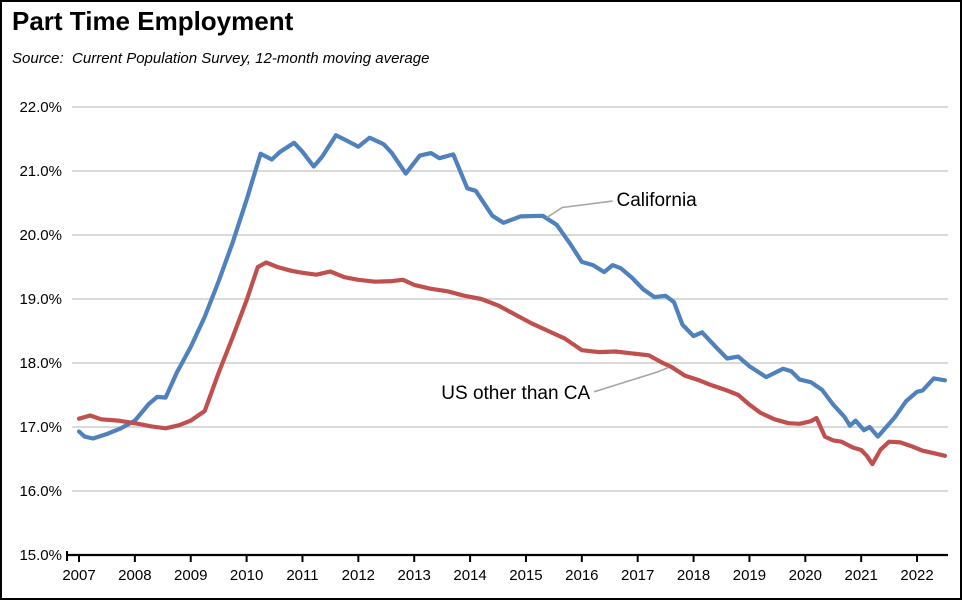  What do you see at coordinates (916, 575) in the screenshot?
I see `x-axis-tick-label: 2022` at bounding box center [916, 575].